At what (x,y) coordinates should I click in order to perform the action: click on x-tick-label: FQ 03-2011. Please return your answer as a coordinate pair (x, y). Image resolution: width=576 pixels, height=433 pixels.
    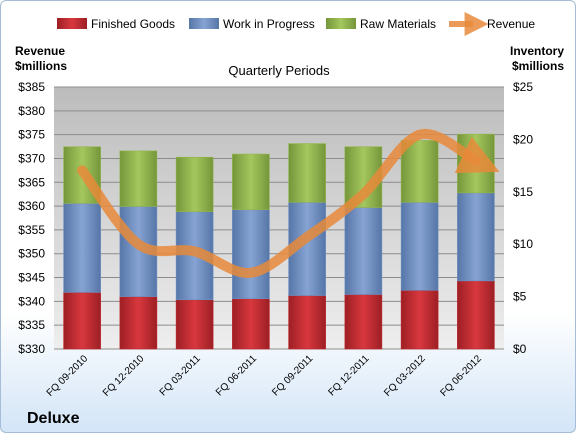
    Looking at the image, I should click on (180, 375).